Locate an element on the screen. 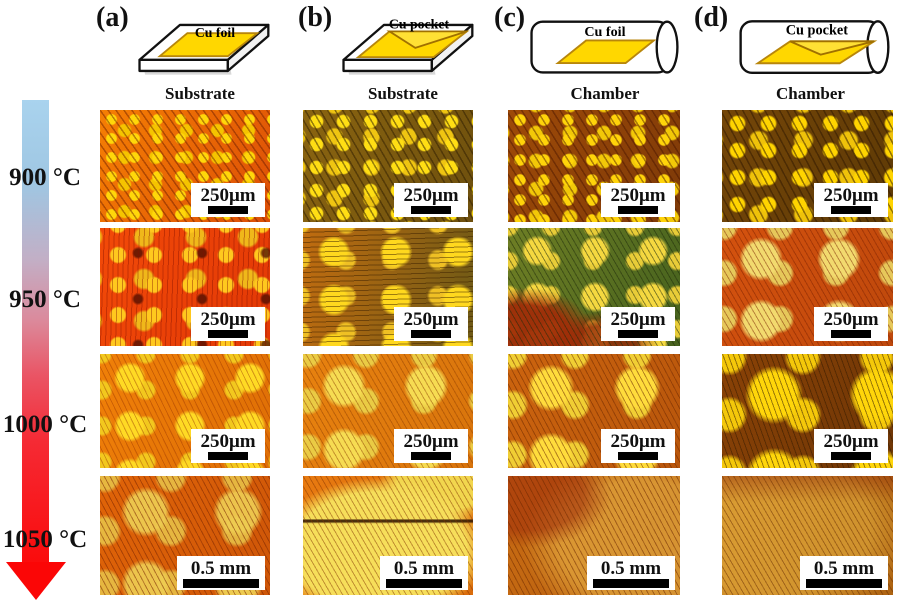 This screenshot has height=603, width=899. panel-label-a: (a) is located at coordinates (112, 17).